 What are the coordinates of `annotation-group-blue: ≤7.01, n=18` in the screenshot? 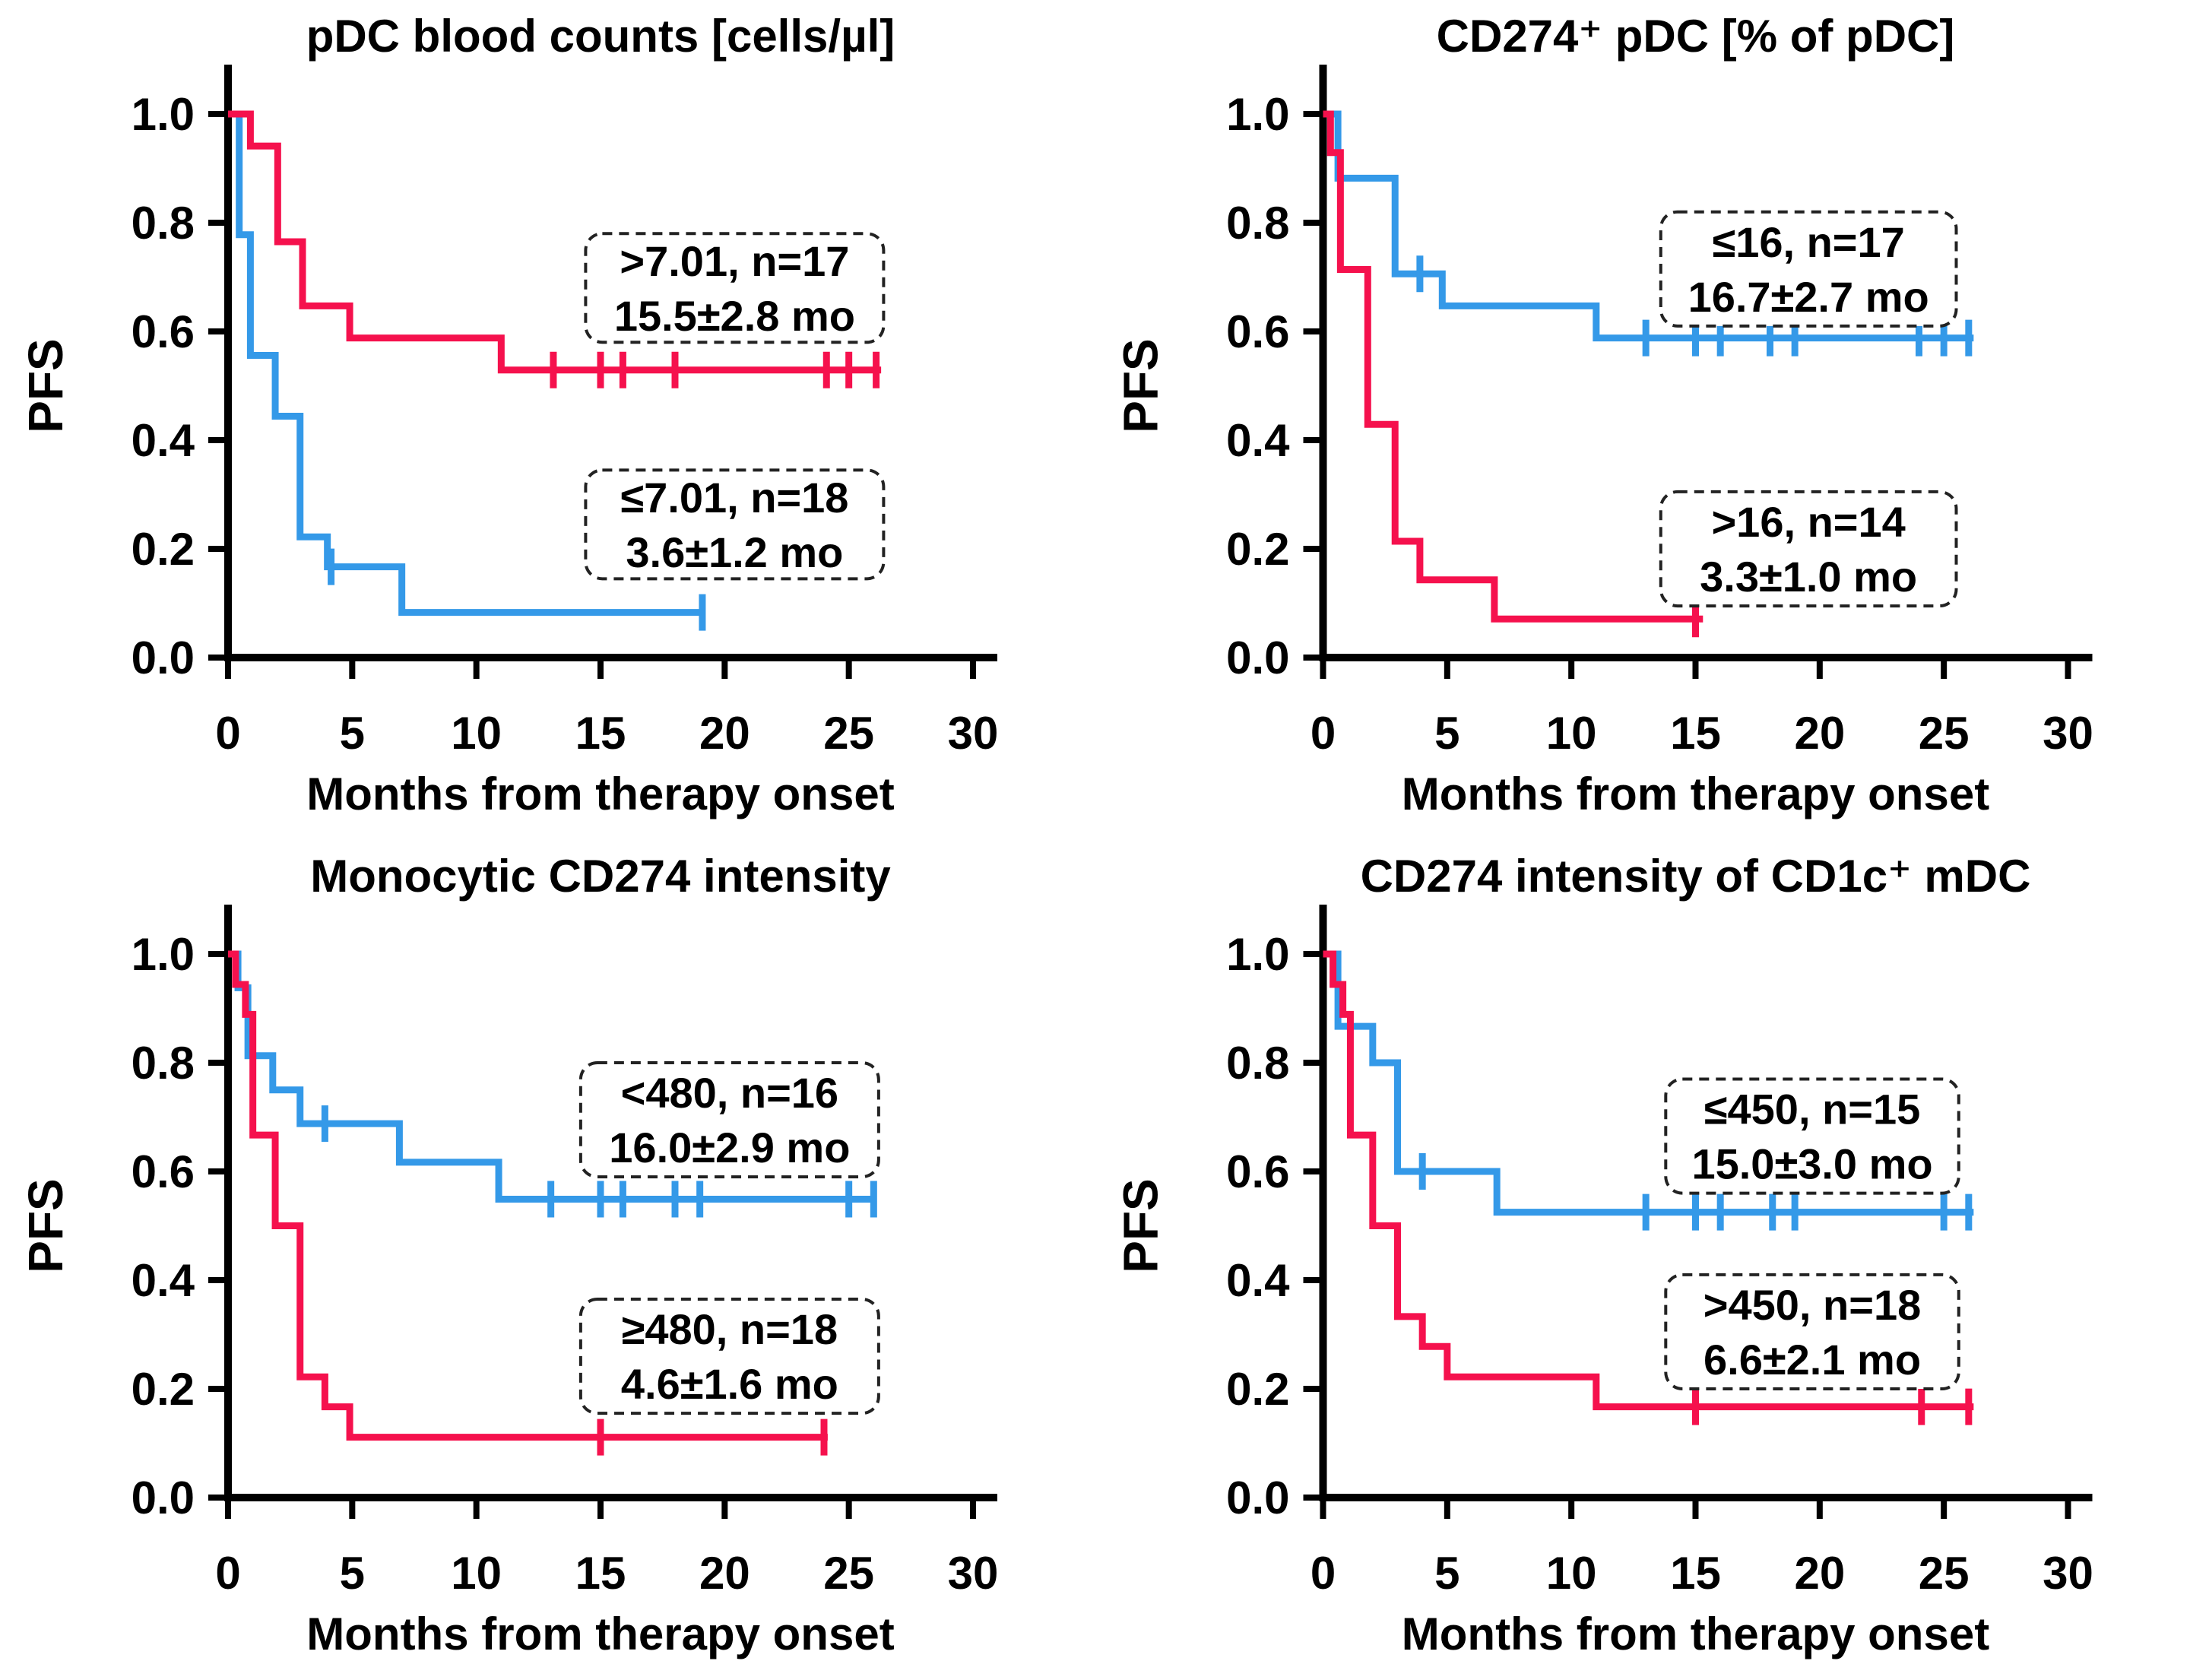 It's located at (734, 497).